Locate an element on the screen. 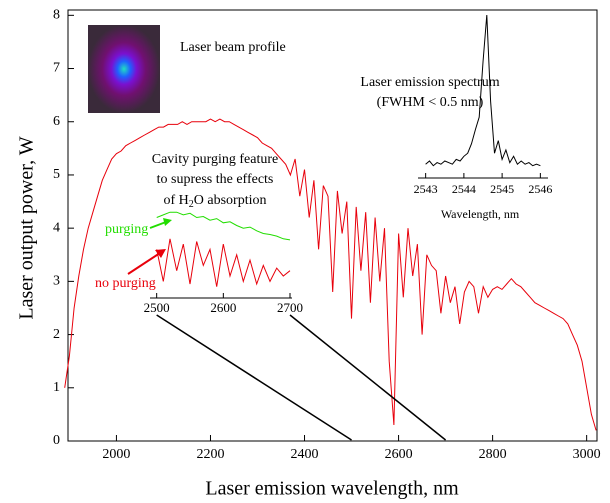 This screenshot has height=503, width=610. x-tick-label: 2543 is located at coordinates (426, 189).